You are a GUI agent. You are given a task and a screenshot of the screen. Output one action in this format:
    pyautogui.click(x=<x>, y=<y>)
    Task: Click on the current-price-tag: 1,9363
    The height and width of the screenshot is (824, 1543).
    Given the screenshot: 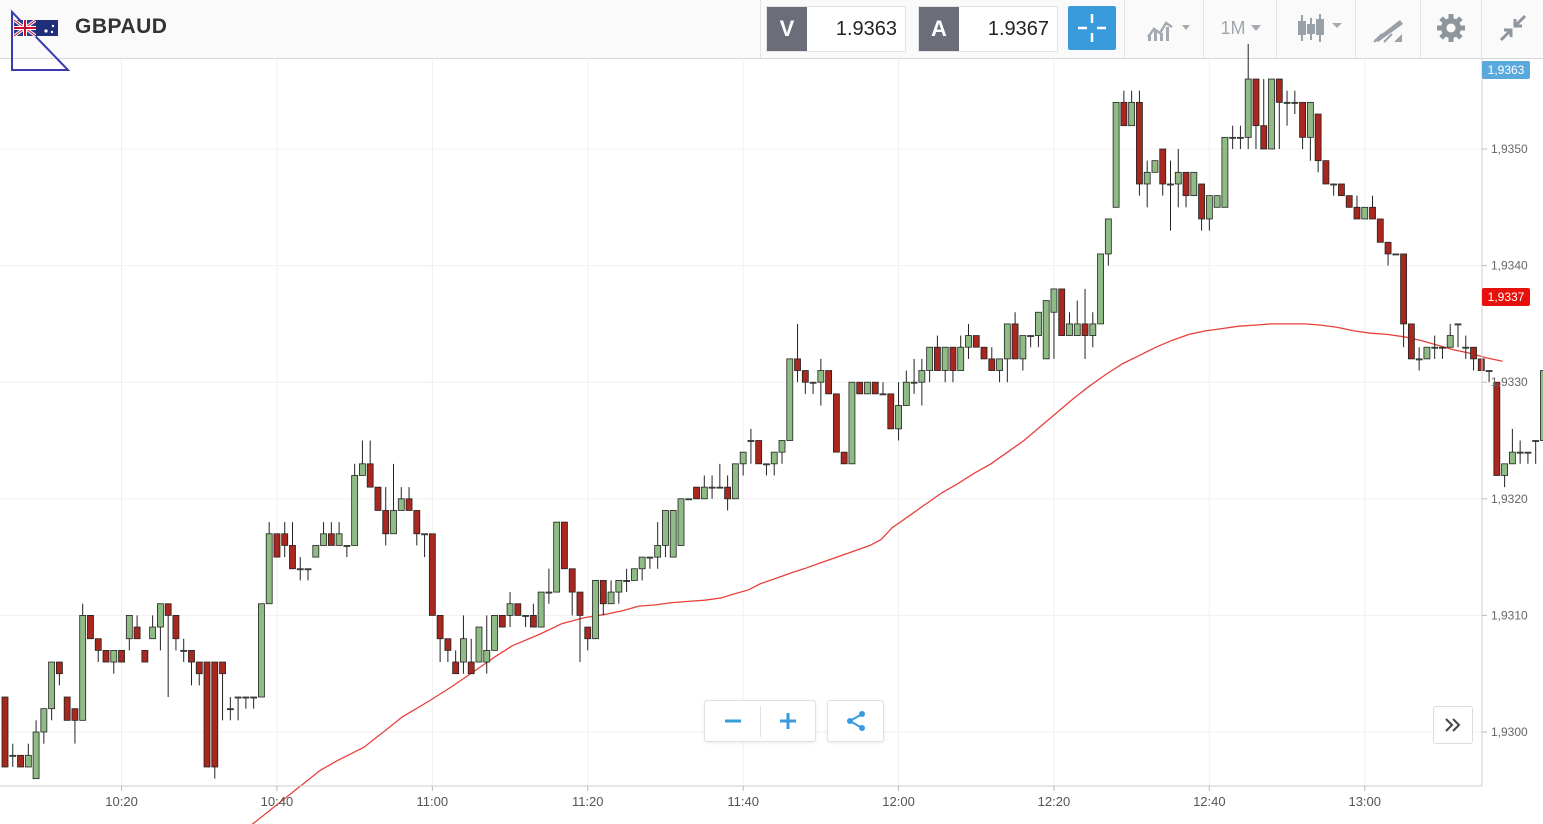 What is the action you would take?
    pyautogui.click(x=1506, y=70)
    